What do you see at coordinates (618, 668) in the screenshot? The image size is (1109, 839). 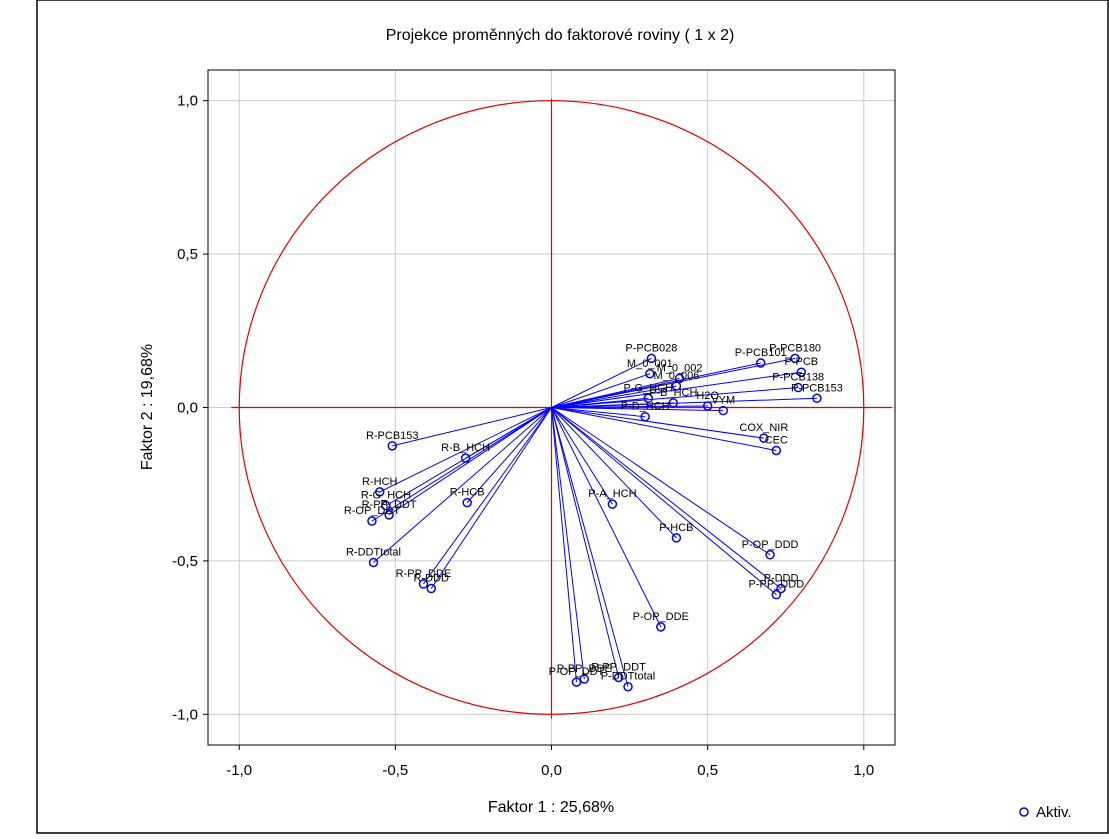 I see `point-label: P-PP_DDT` at bounding box center [618, 668].